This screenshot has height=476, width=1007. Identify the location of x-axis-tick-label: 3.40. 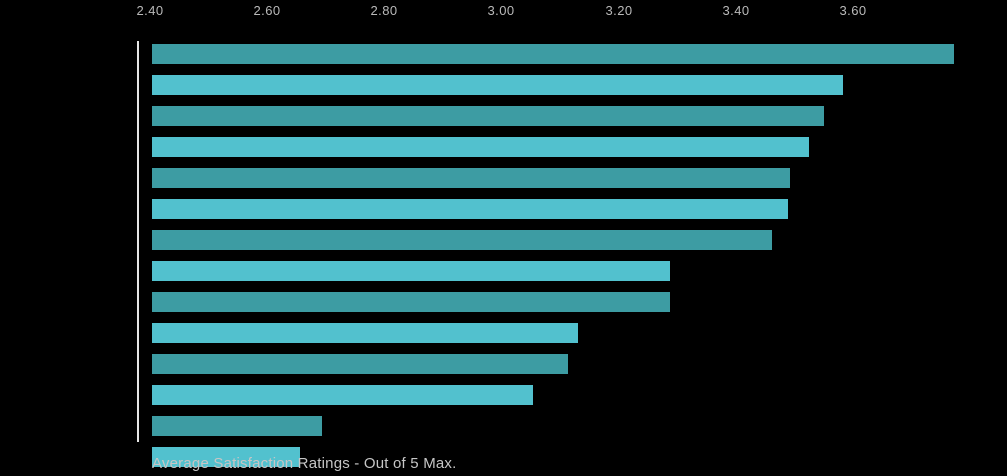
(736, 10).